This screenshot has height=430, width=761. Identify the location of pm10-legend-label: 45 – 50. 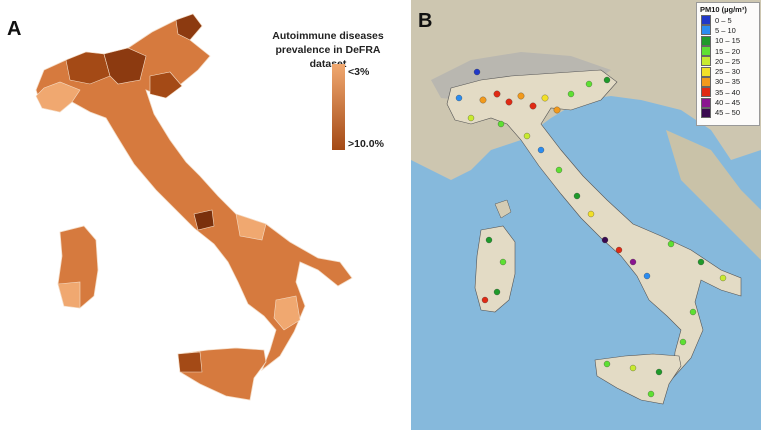
(728, 113).